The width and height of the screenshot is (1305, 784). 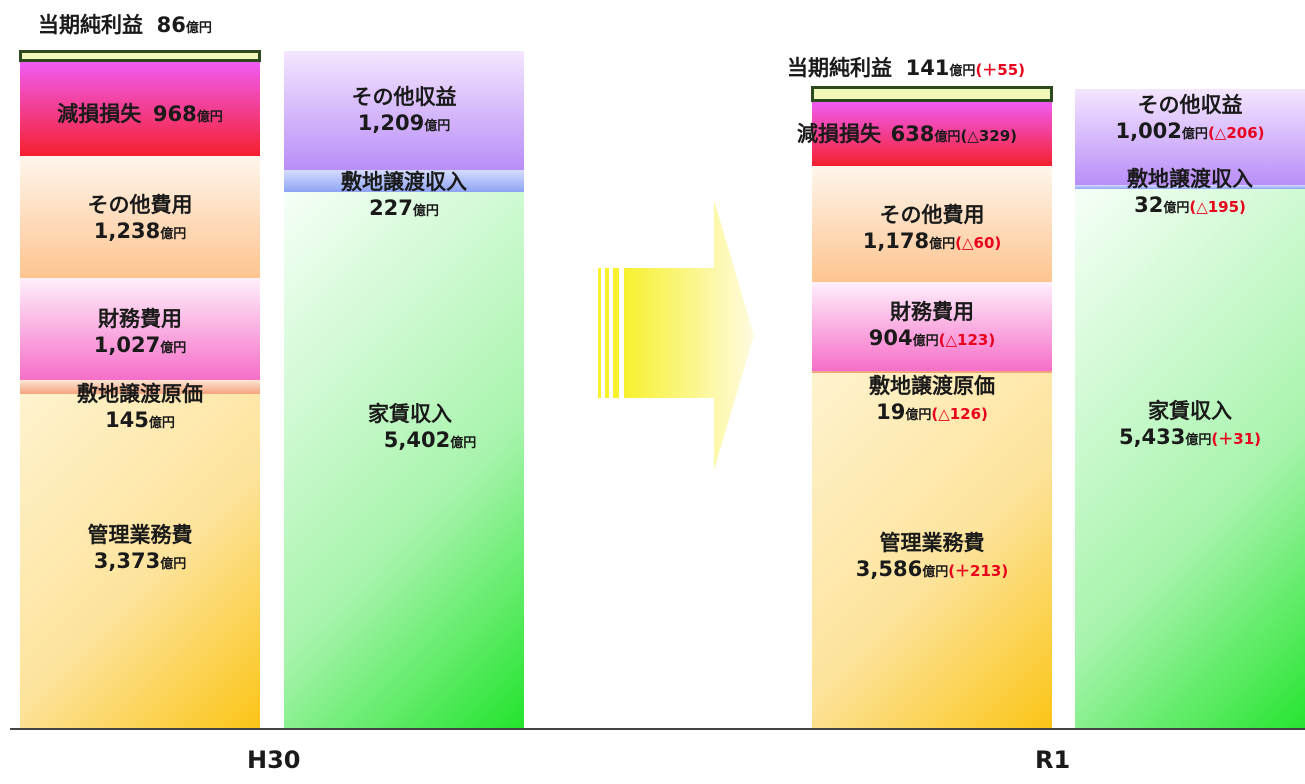 What do you see at coordinates (1198, 441) in the screenshot?
I see `r1-rent-revenue-unit: 億円` at bounding box center [1198, 441].